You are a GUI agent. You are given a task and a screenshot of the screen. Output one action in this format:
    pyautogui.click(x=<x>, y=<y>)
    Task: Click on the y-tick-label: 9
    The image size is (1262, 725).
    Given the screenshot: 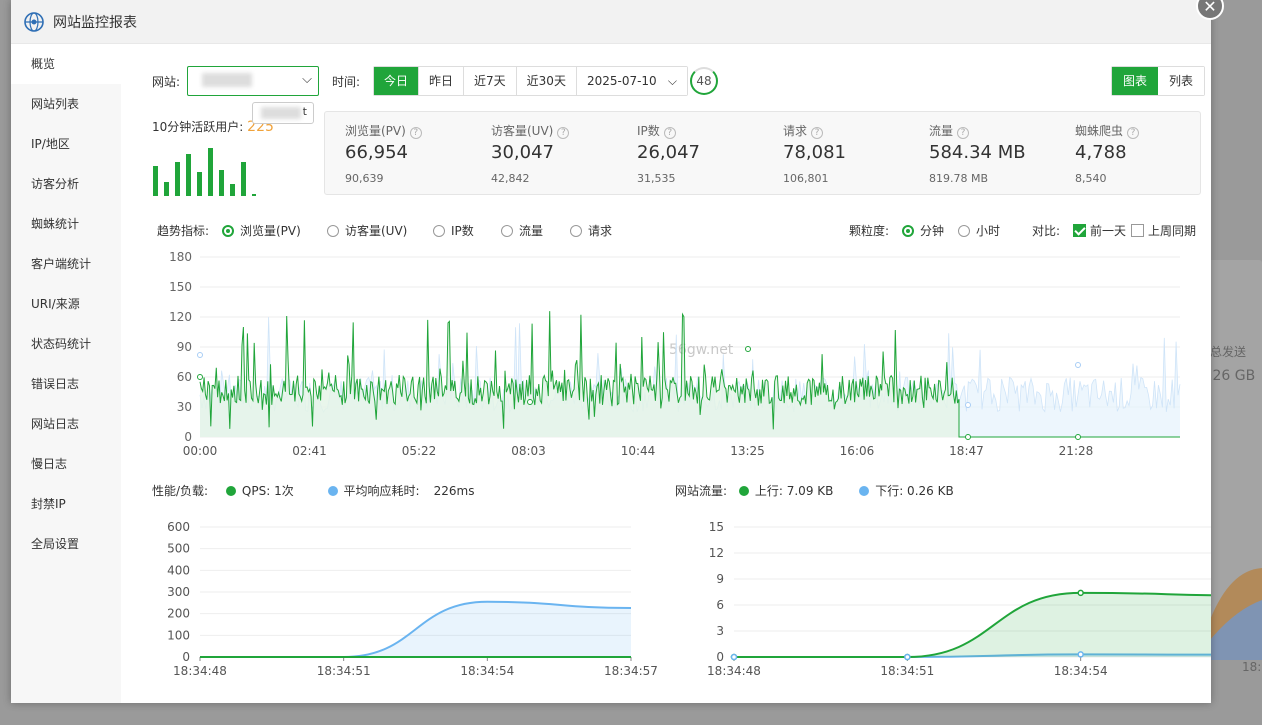 What is the action you would take?
    pyautogui.click(x=720, y=579)
    